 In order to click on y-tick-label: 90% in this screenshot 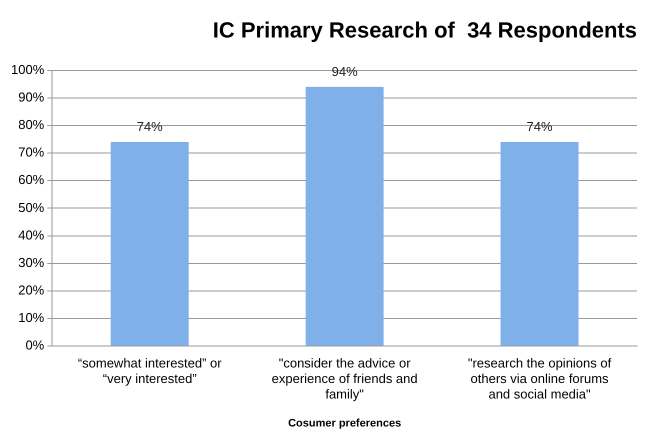, I will do `click(31, 97)`.